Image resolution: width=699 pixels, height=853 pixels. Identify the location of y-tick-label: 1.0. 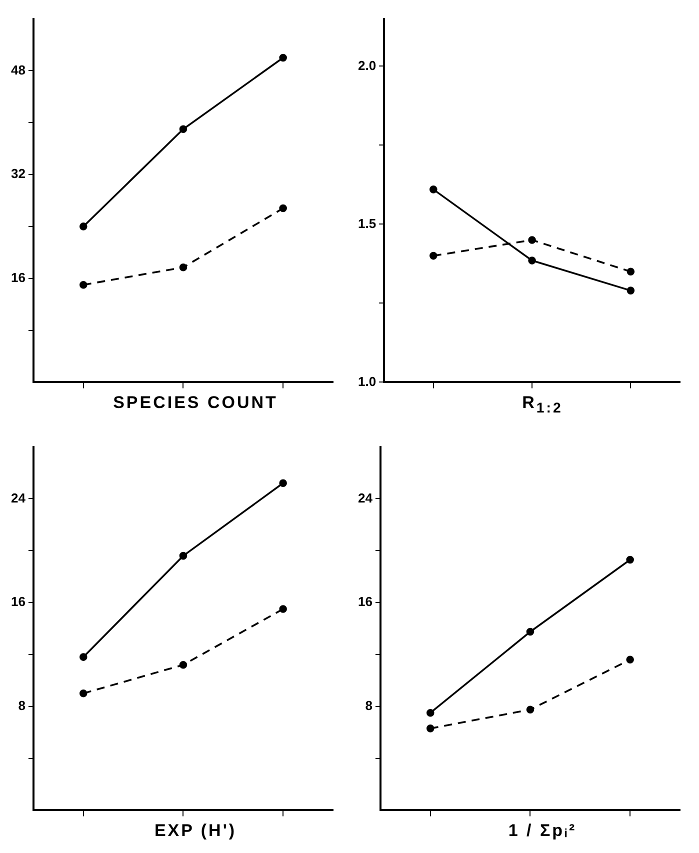
(367, 381).